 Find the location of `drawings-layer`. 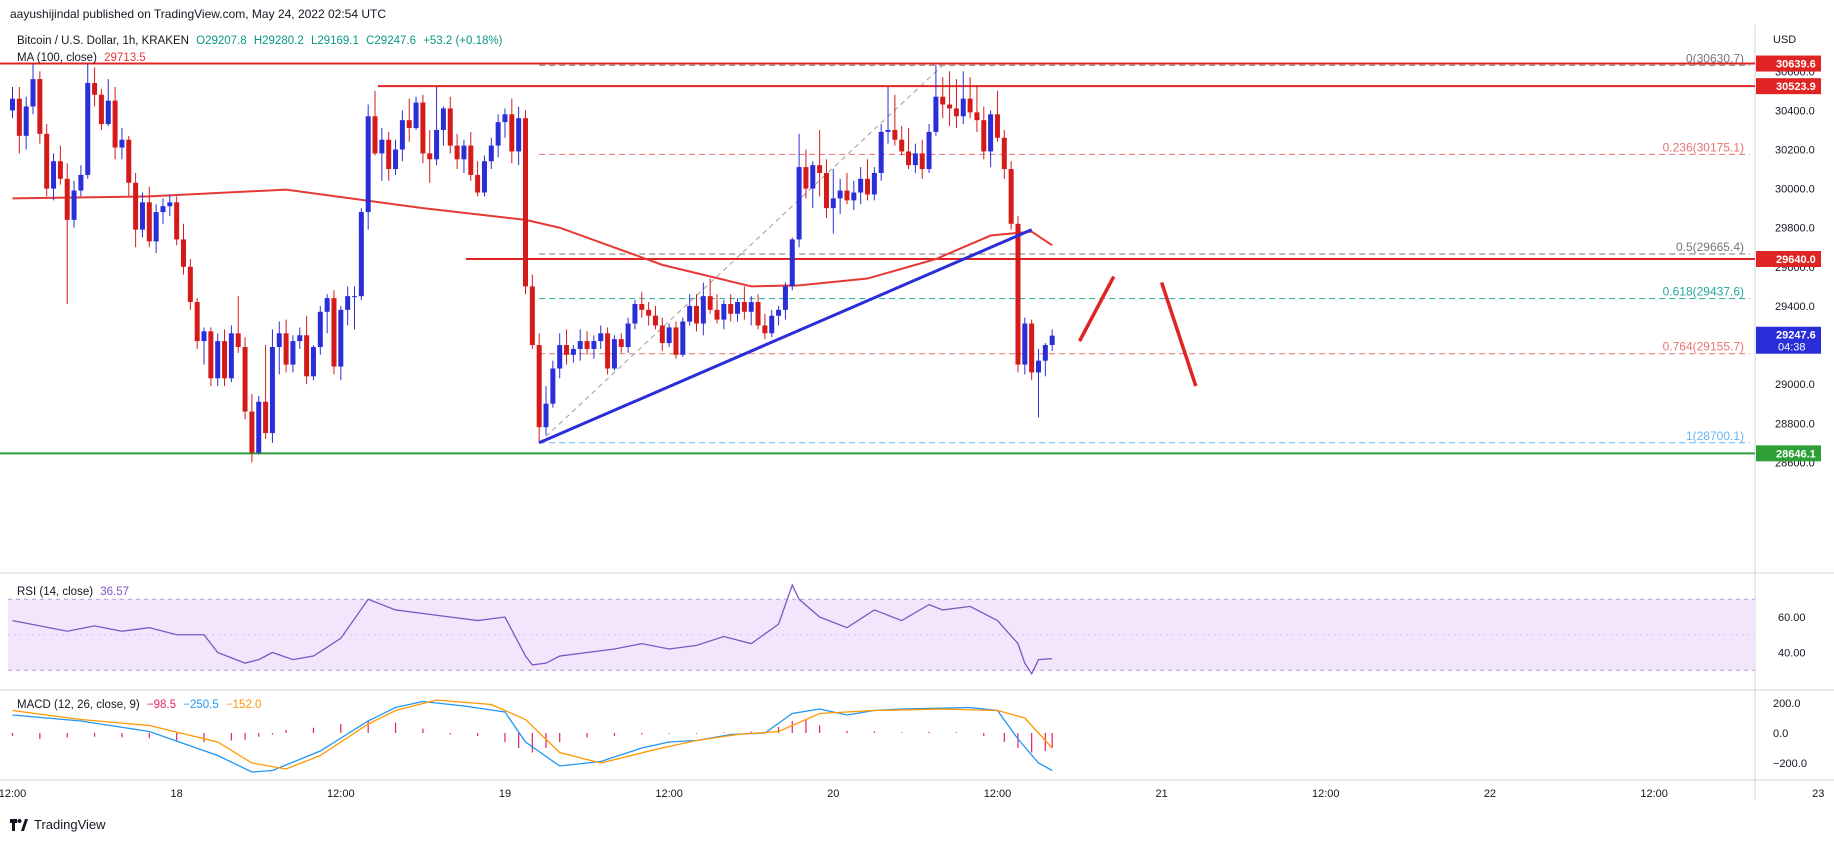

drawings-layer is located at coordinates (868, 336).